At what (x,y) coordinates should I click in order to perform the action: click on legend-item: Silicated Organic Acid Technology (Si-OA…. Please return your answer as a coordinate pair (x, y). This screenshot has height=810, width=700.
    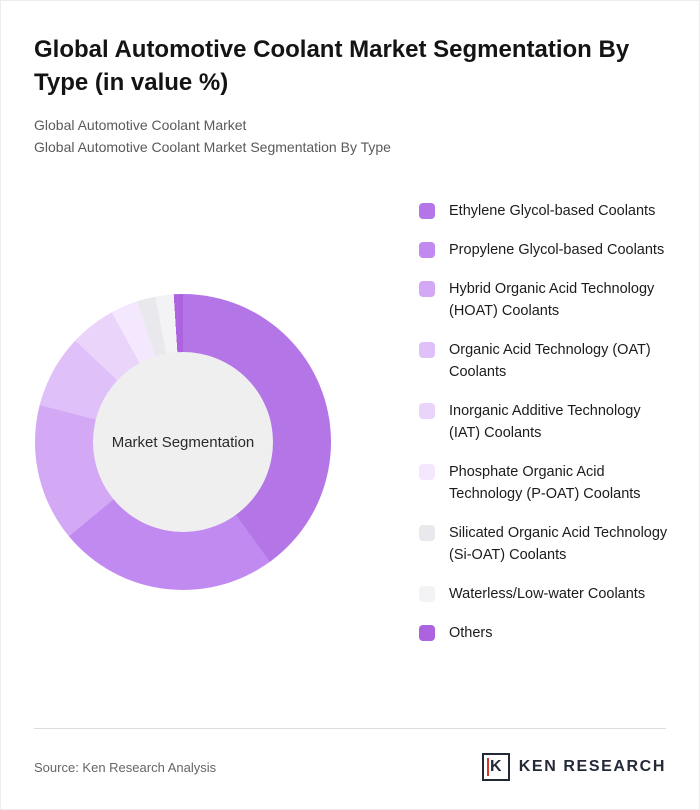
    Looking at the image, I should click on (545, 544).